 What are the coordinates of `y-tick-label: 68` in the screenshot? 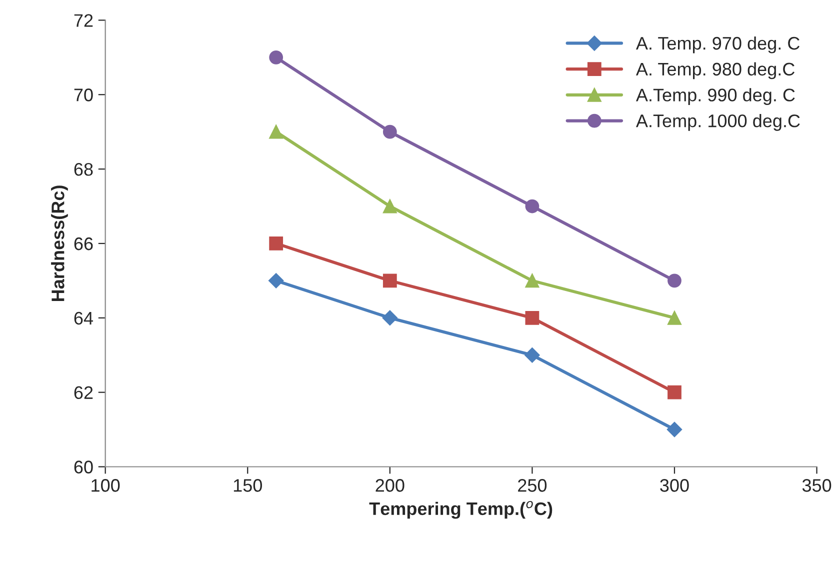 It's located at (83, 169).